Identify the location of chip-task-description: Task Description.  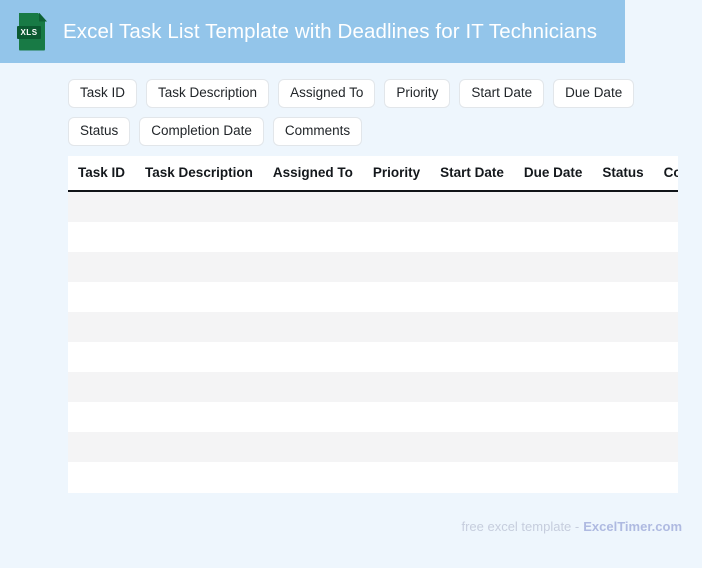
(208, 93).